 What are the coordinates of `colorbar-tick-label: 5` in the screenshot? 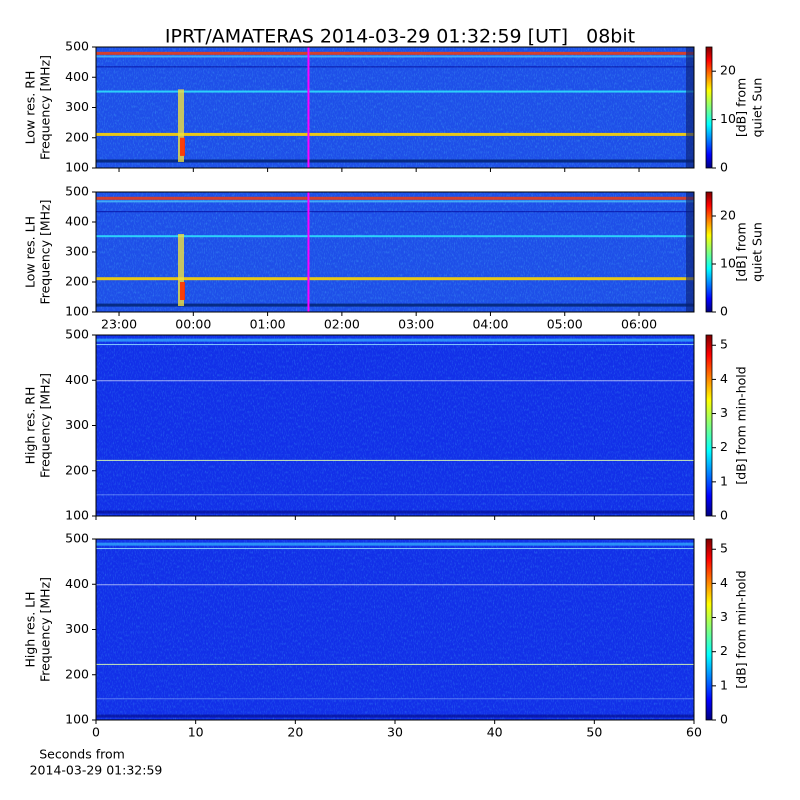 It's located at (724, 548).